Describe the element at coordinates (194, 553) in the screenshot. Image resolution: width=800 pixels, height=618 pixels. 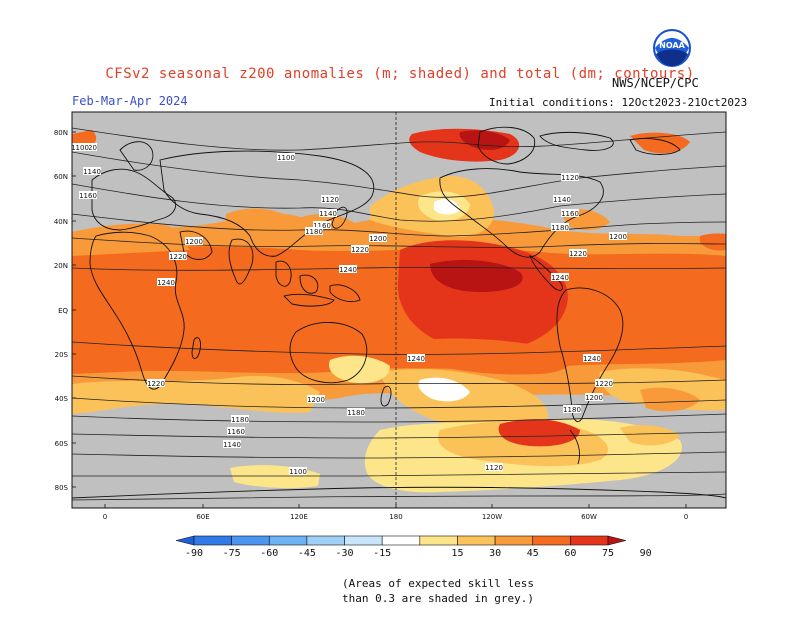
I see `colorbar-label: -90` at that location.